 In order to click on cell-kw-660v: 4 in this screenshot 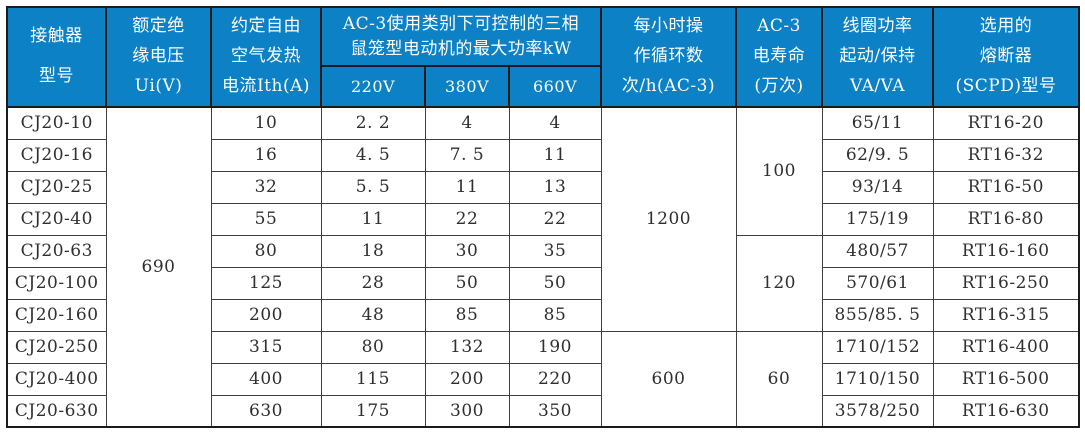, I will do `click(555, 123)`.